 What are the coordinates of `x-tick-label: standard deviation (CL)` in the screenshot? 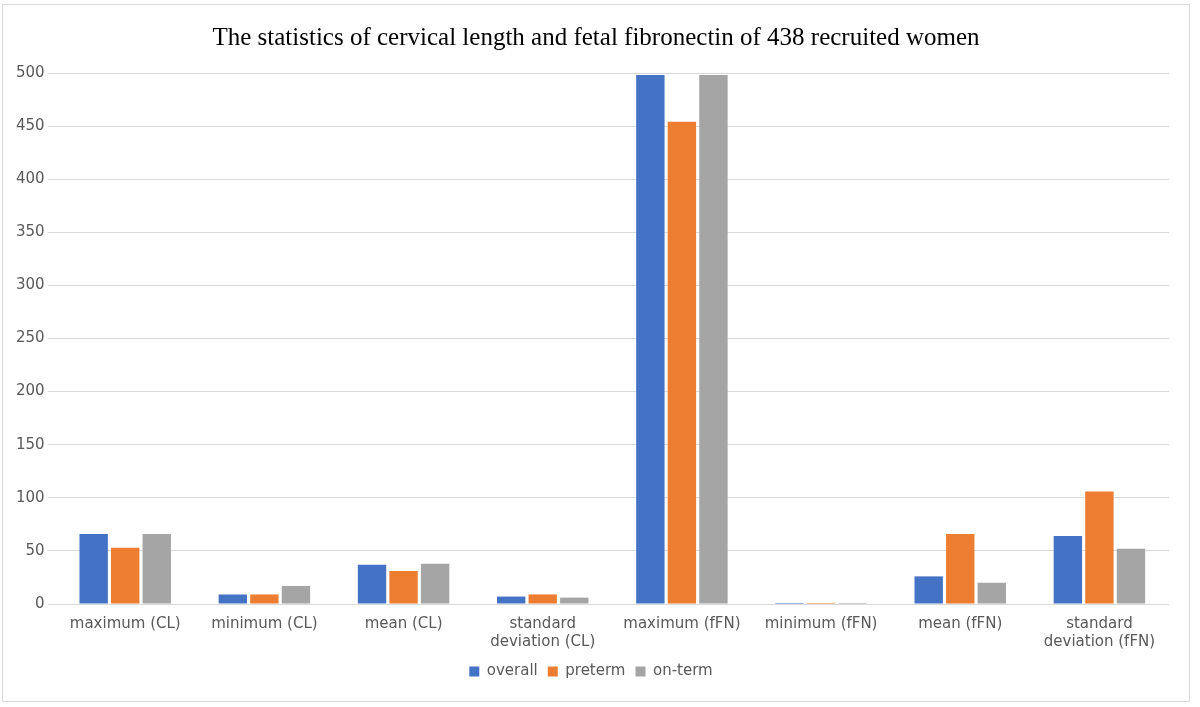 It's located at (543, 631).